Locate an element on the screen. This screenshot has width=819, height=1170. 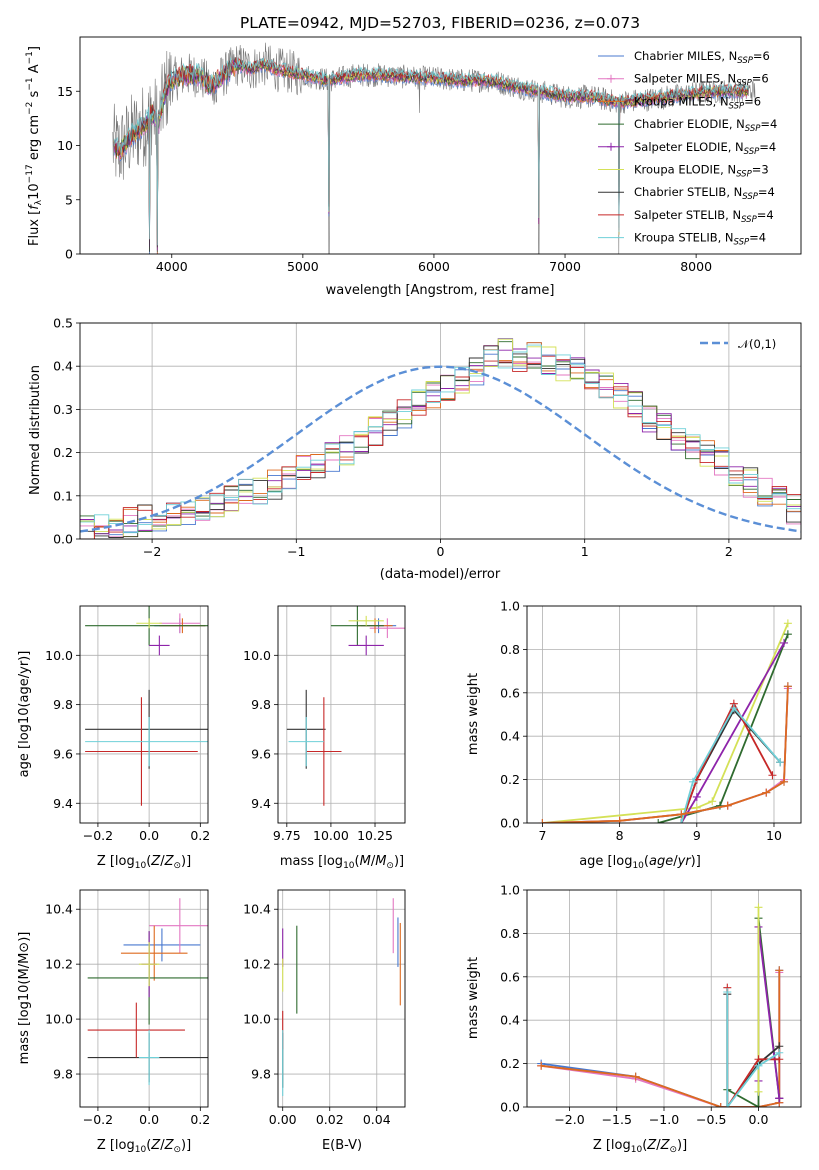
x-tick-label: −2.0 is located at coordinates (569, 1119).